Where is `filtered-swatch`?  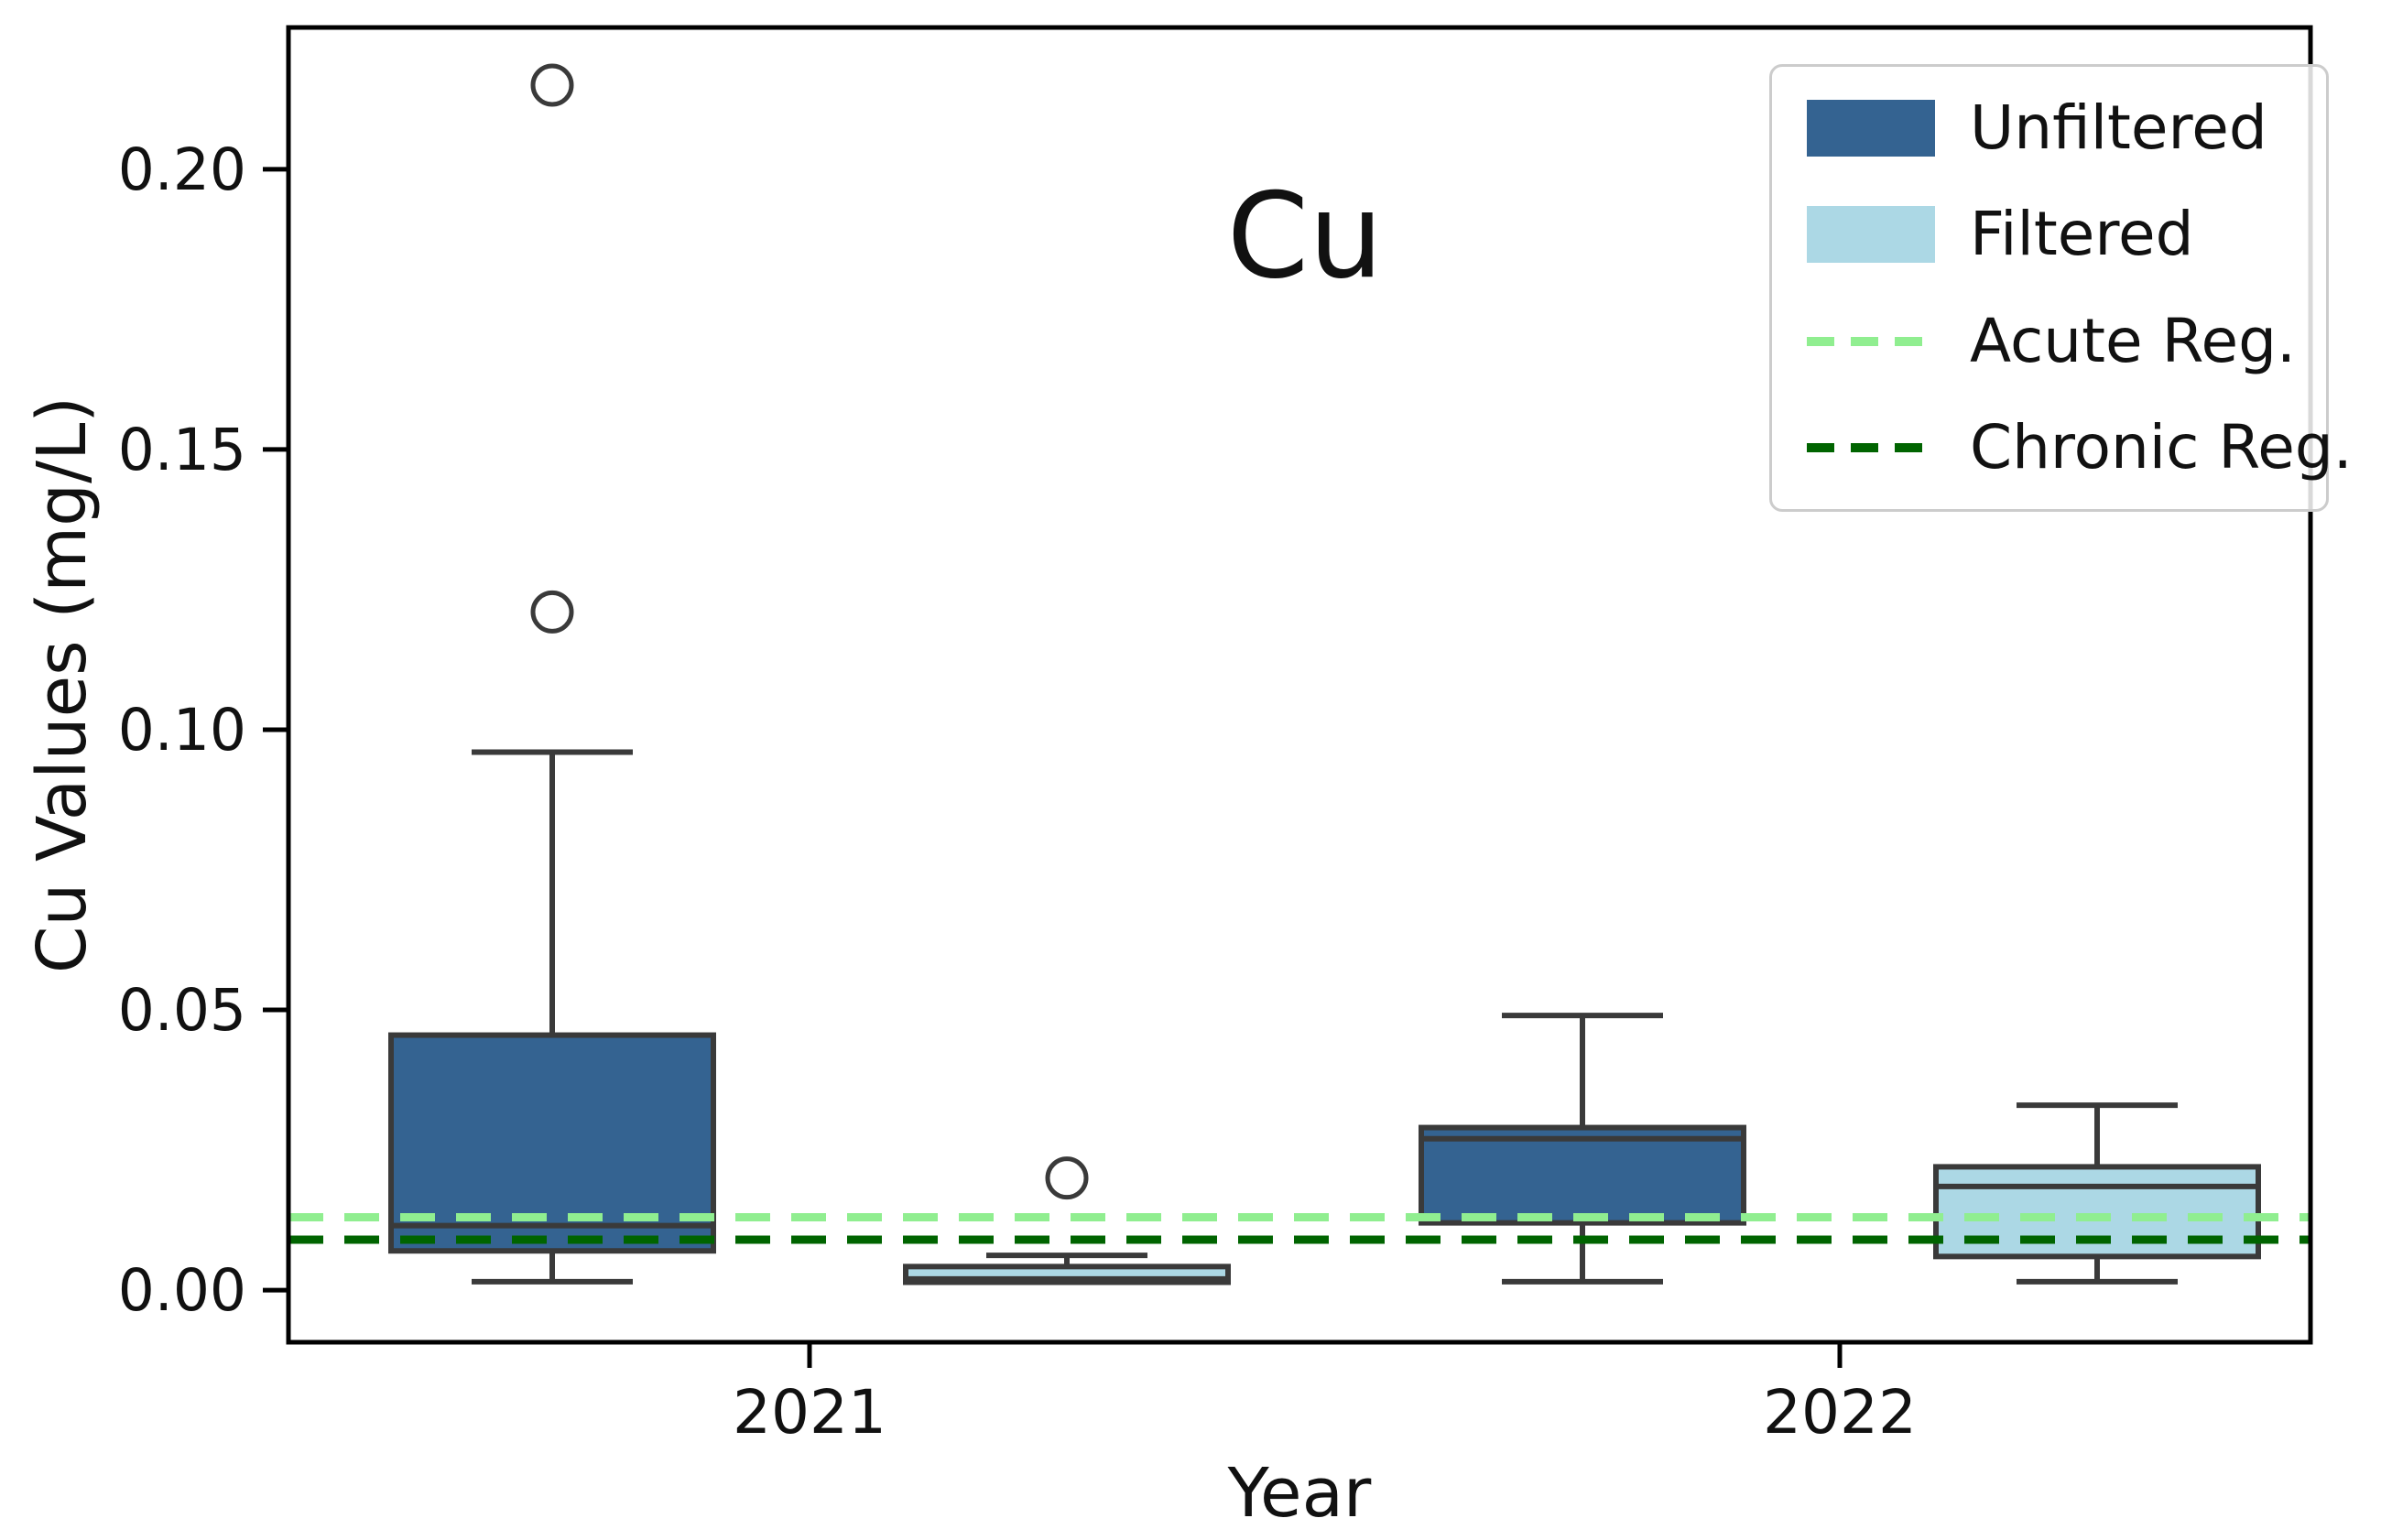
filtered-swatch is located at coordinates (1871, 235).